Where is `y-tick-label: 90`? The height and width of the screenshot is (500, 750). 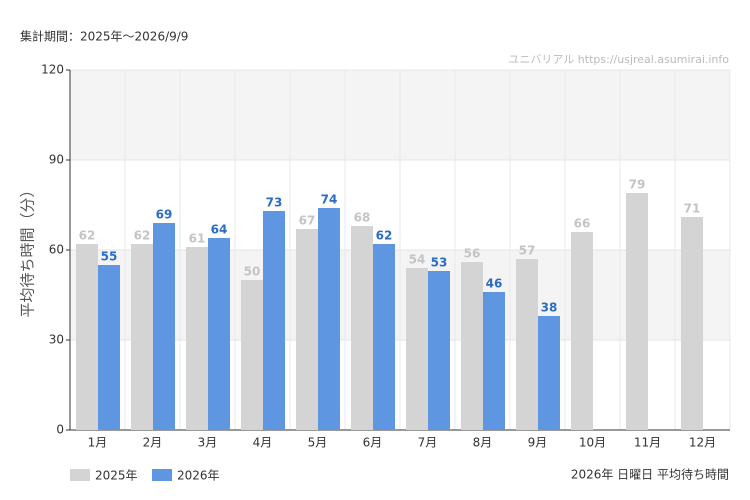
y-tick-label: 90 is located at coordinates (56, 160).